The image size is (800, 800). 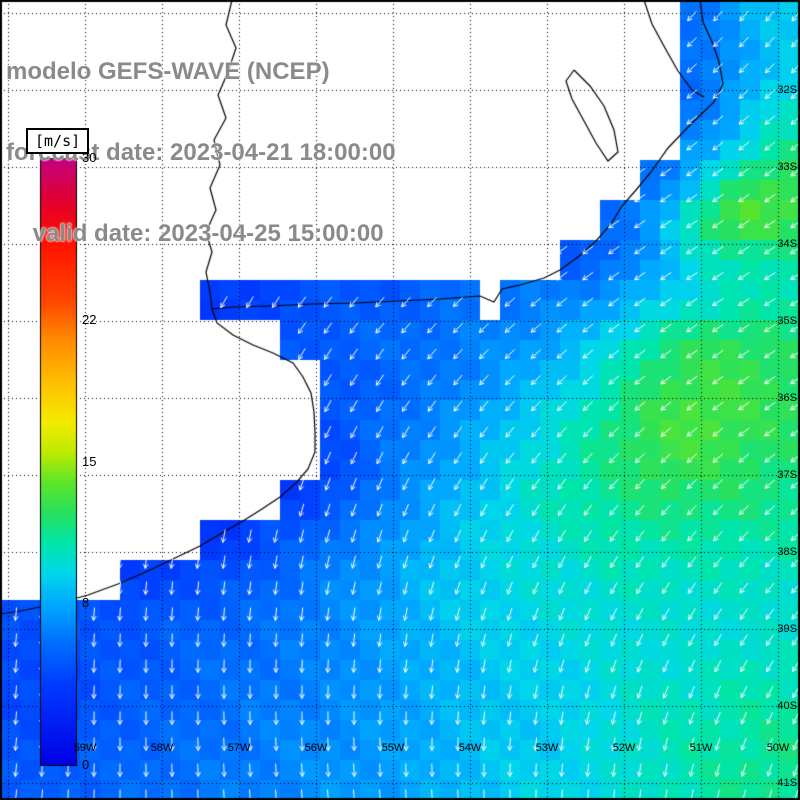 What do you see at coordinates (89, 461) in the screenshot?
I see `colorbar-tick-label: 15` at bounding box center [89, 461].